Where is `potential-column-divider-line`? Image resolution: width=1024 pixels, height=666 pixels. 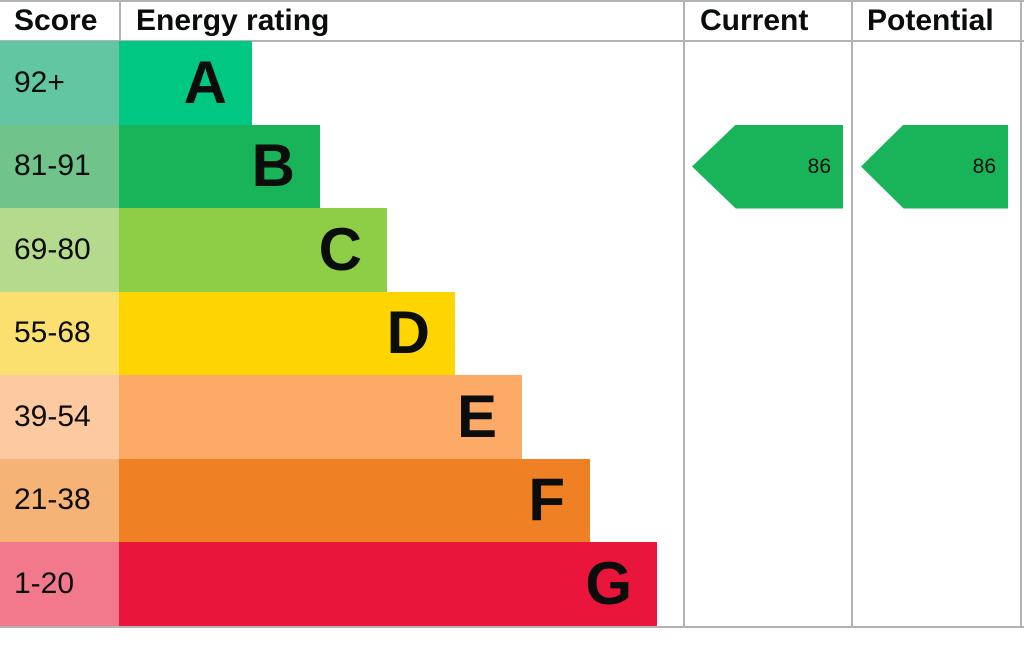 potential-column-divider-line is located at coordinates (852, 313).